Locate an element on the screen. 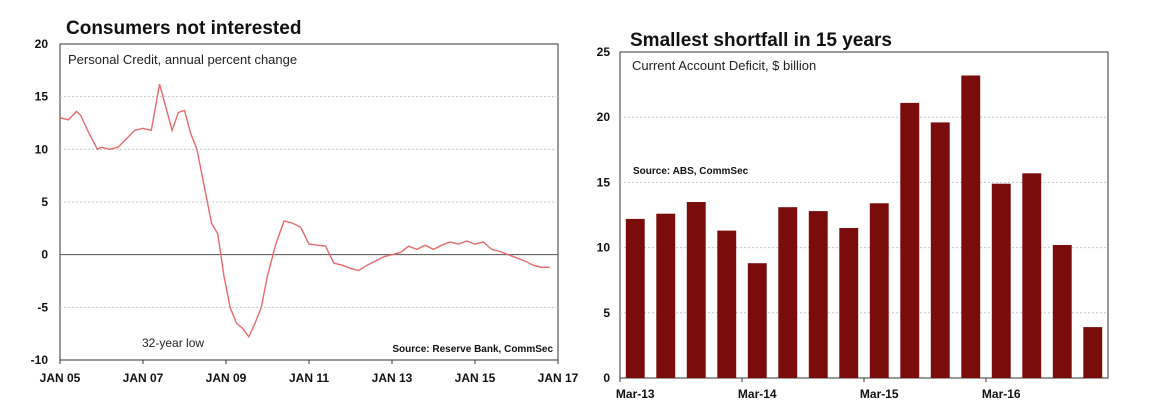 The height and width of the screenshot is (414, 1160). left-x-tick-label: JAN 05 is located at coordinates (60, 378).